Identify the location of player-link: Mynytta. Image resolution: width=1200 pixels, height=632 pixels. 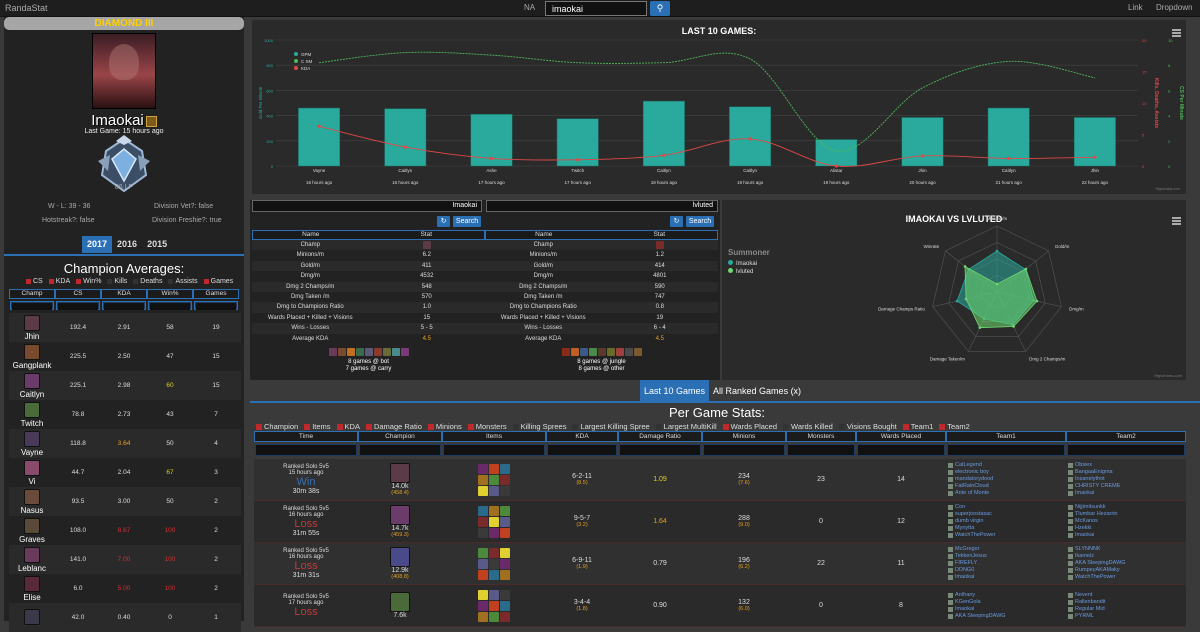
(961, 528).